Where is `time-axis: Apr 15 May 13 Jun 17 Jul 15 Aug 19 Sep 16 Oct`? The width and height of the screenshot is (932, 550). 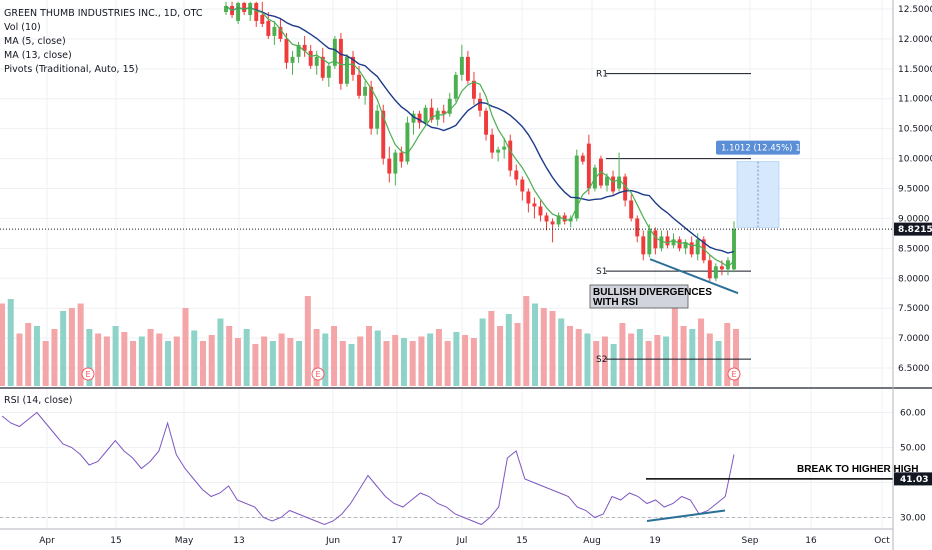 time-axis: Apr 15 May 13 Jun 17 Jul 15 Aug 19 Sep 16 Oct is located at coordinates (446, 537).